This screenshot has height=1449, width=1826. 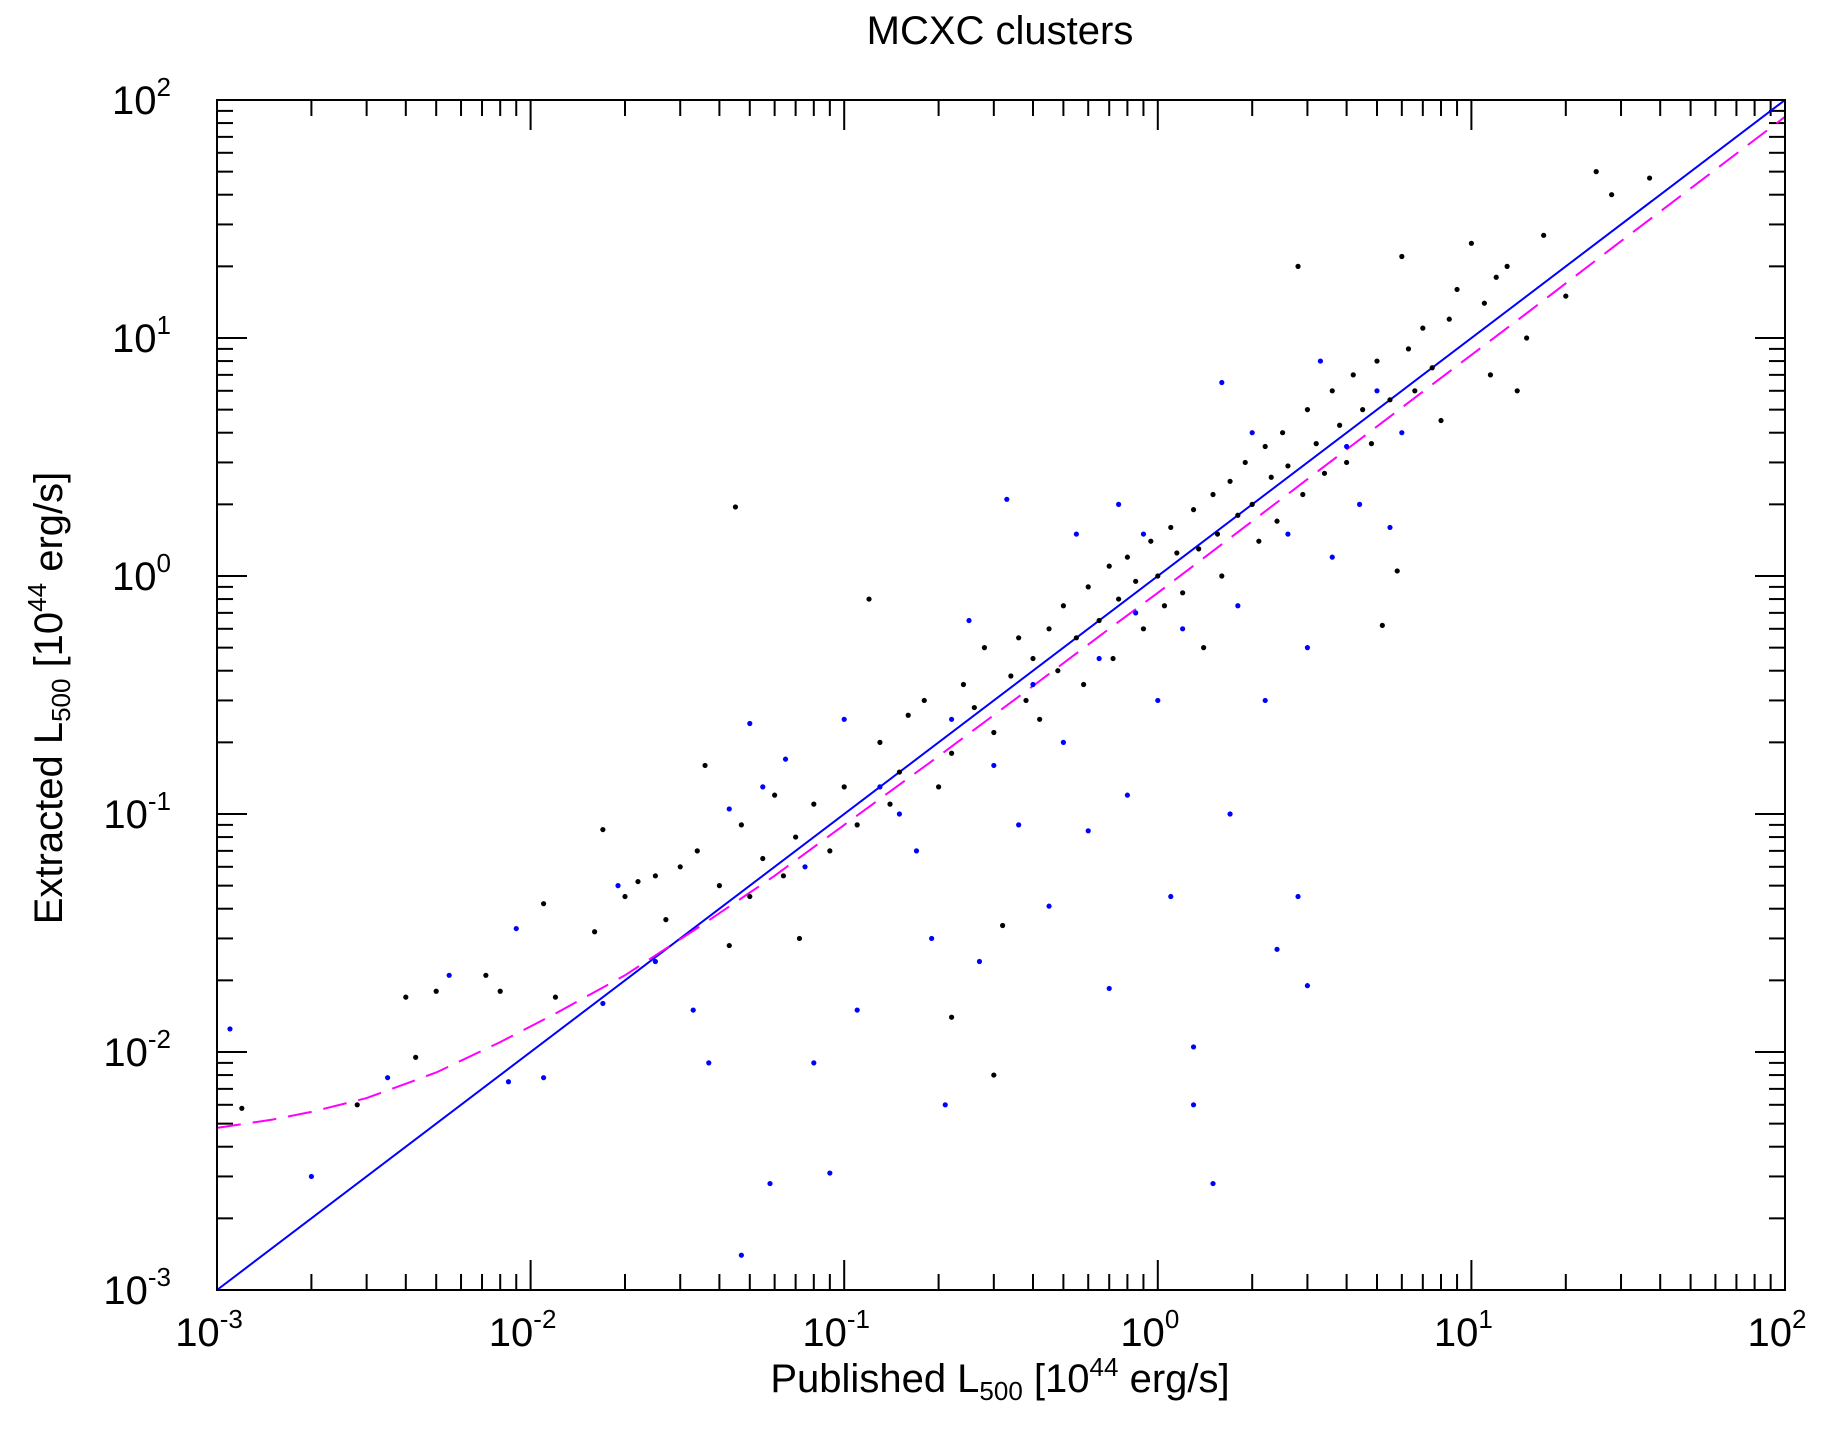 I want to click on y-tick-label-exponent: -1, so click(x=159, y=801).